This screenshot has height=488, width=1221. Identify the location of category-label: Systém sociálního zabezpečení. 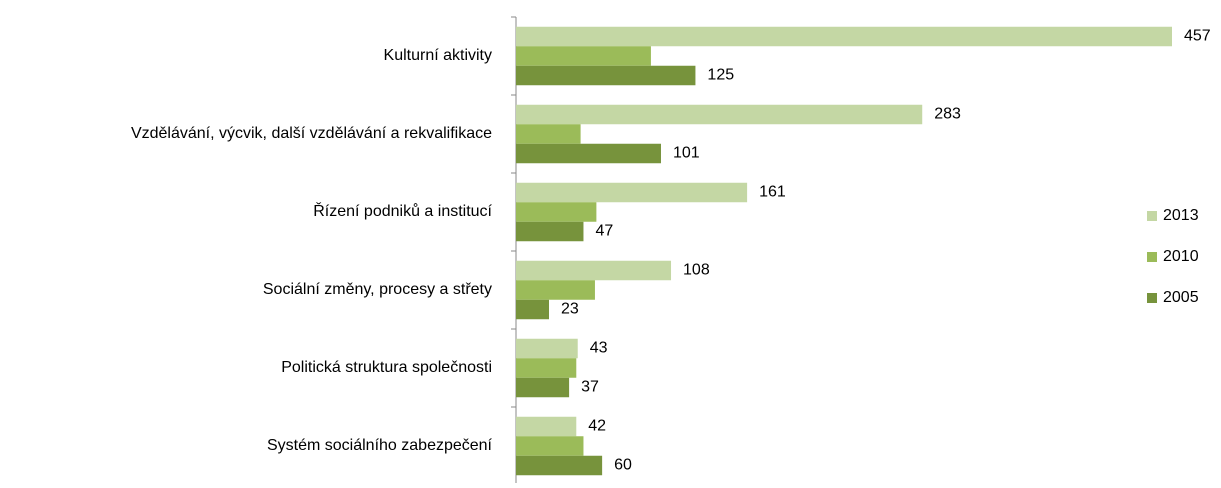
(380, 445).